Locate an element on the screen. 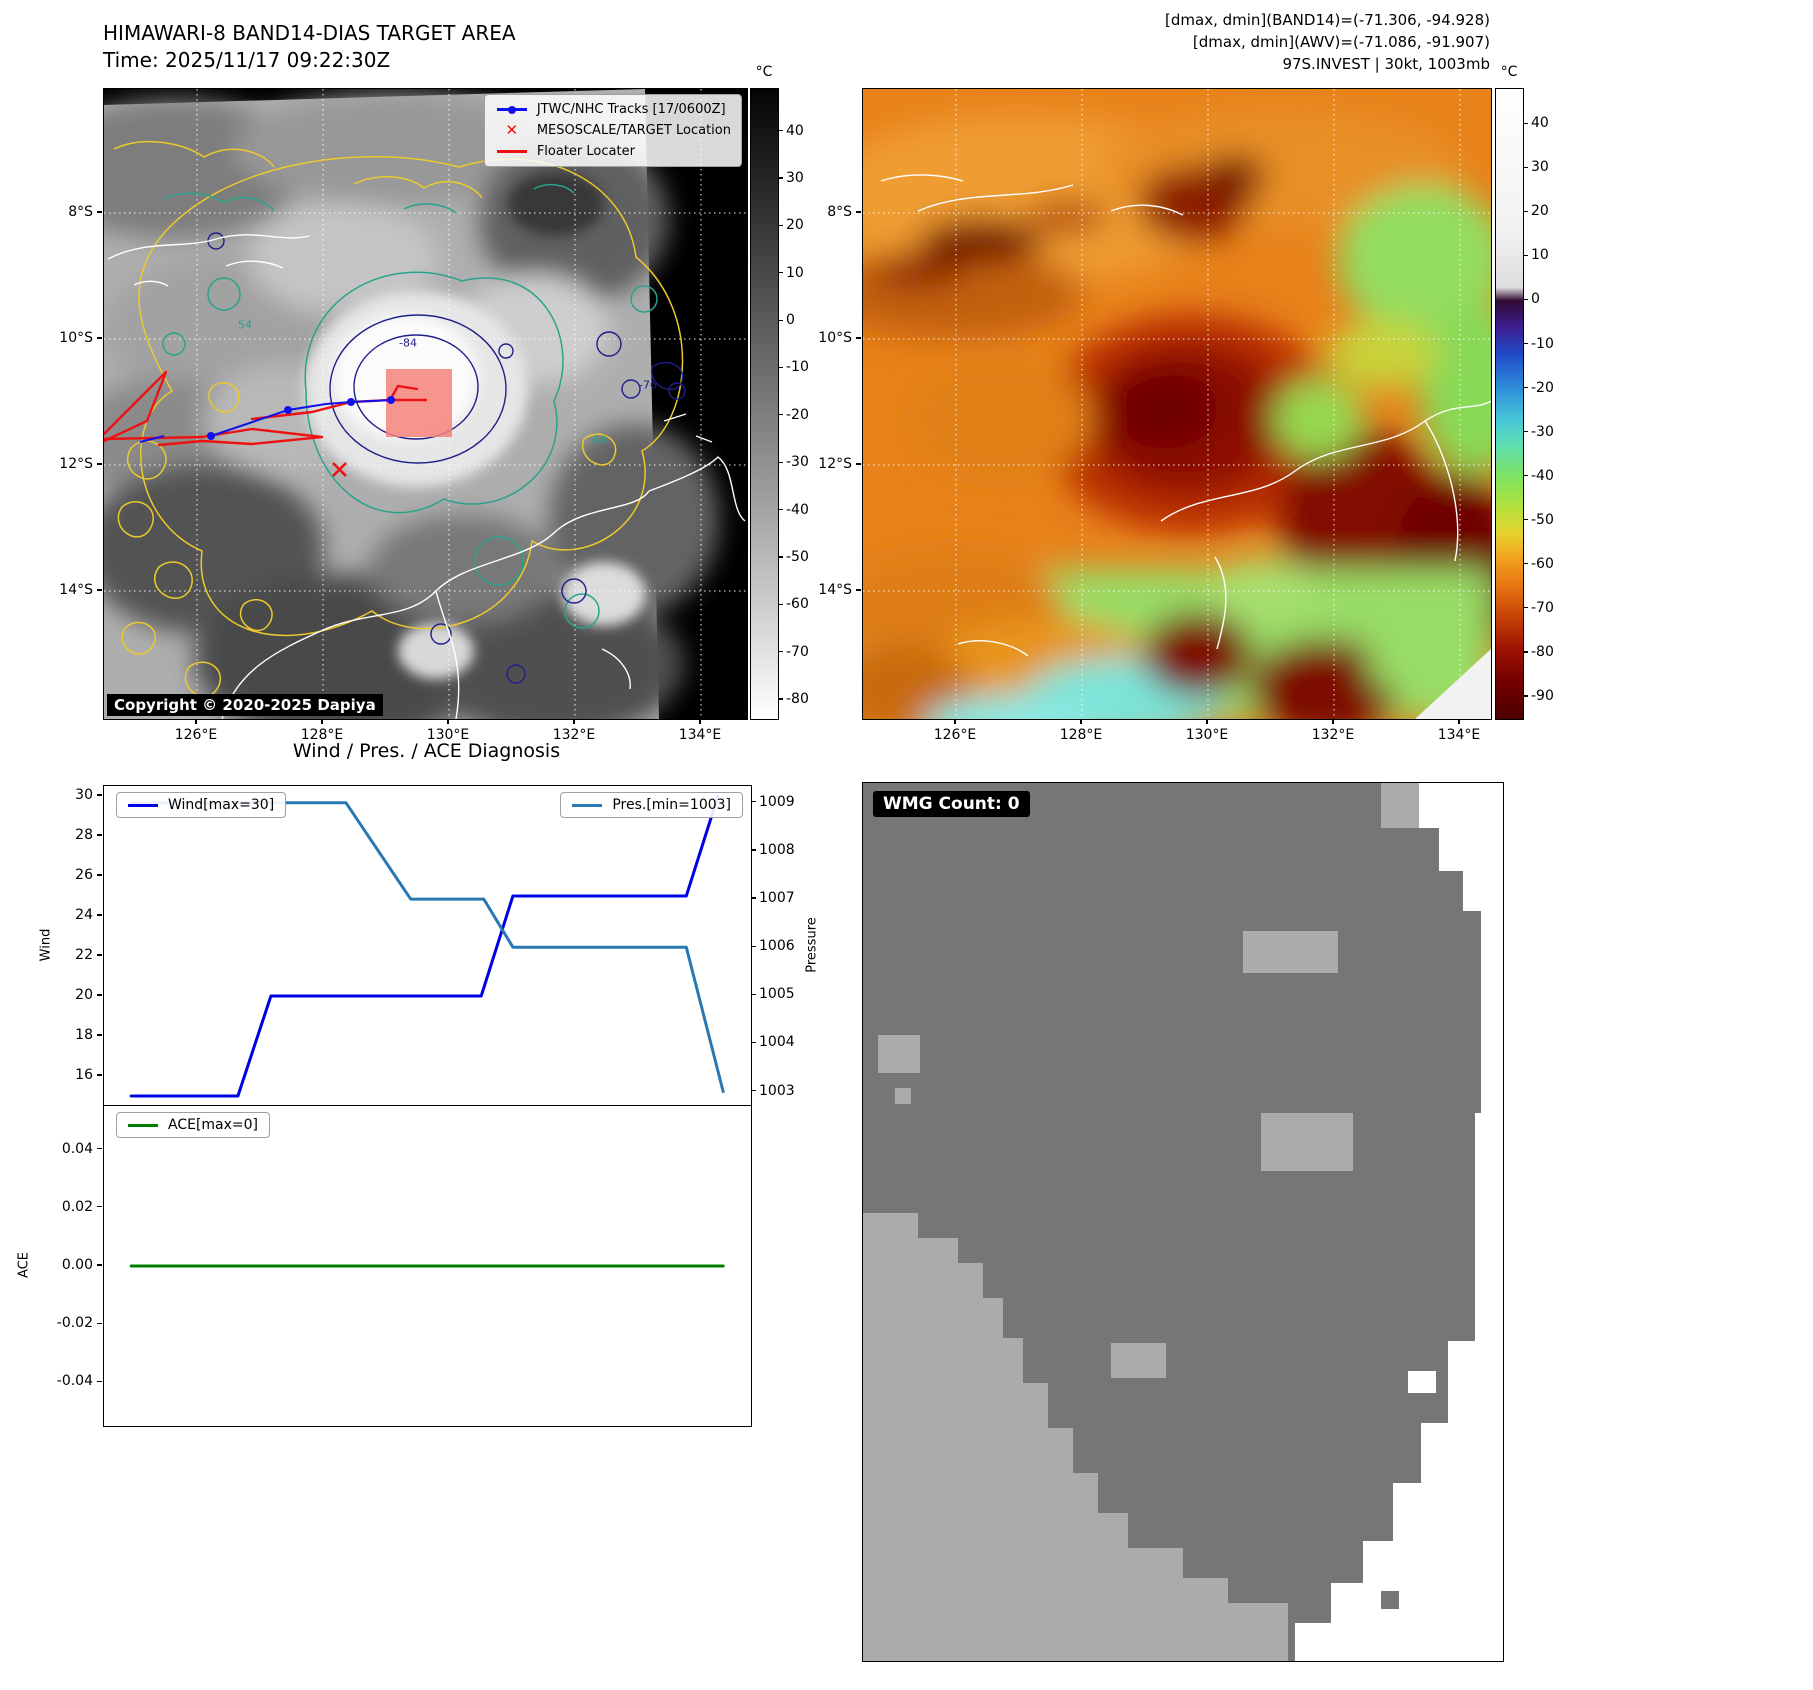 The width and height of the screenshot is (1813, 1690). tick-label: -20 is located at coordinates (1542, 387).